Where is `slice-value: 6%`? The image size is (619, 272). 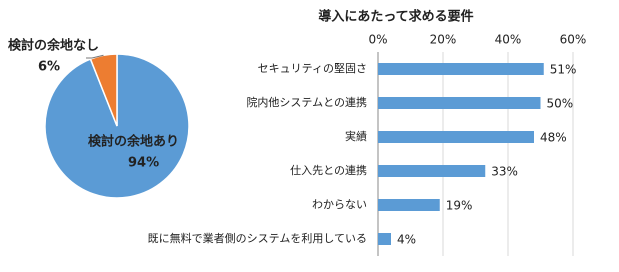 slice-value: 6% is located at coordinates (49, 67).